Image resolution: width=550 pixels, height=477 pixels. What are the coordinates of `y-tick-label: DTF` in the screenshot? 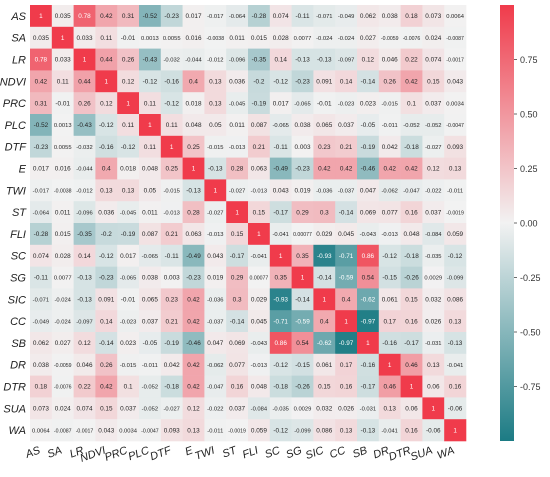 It's located at (16, 148).